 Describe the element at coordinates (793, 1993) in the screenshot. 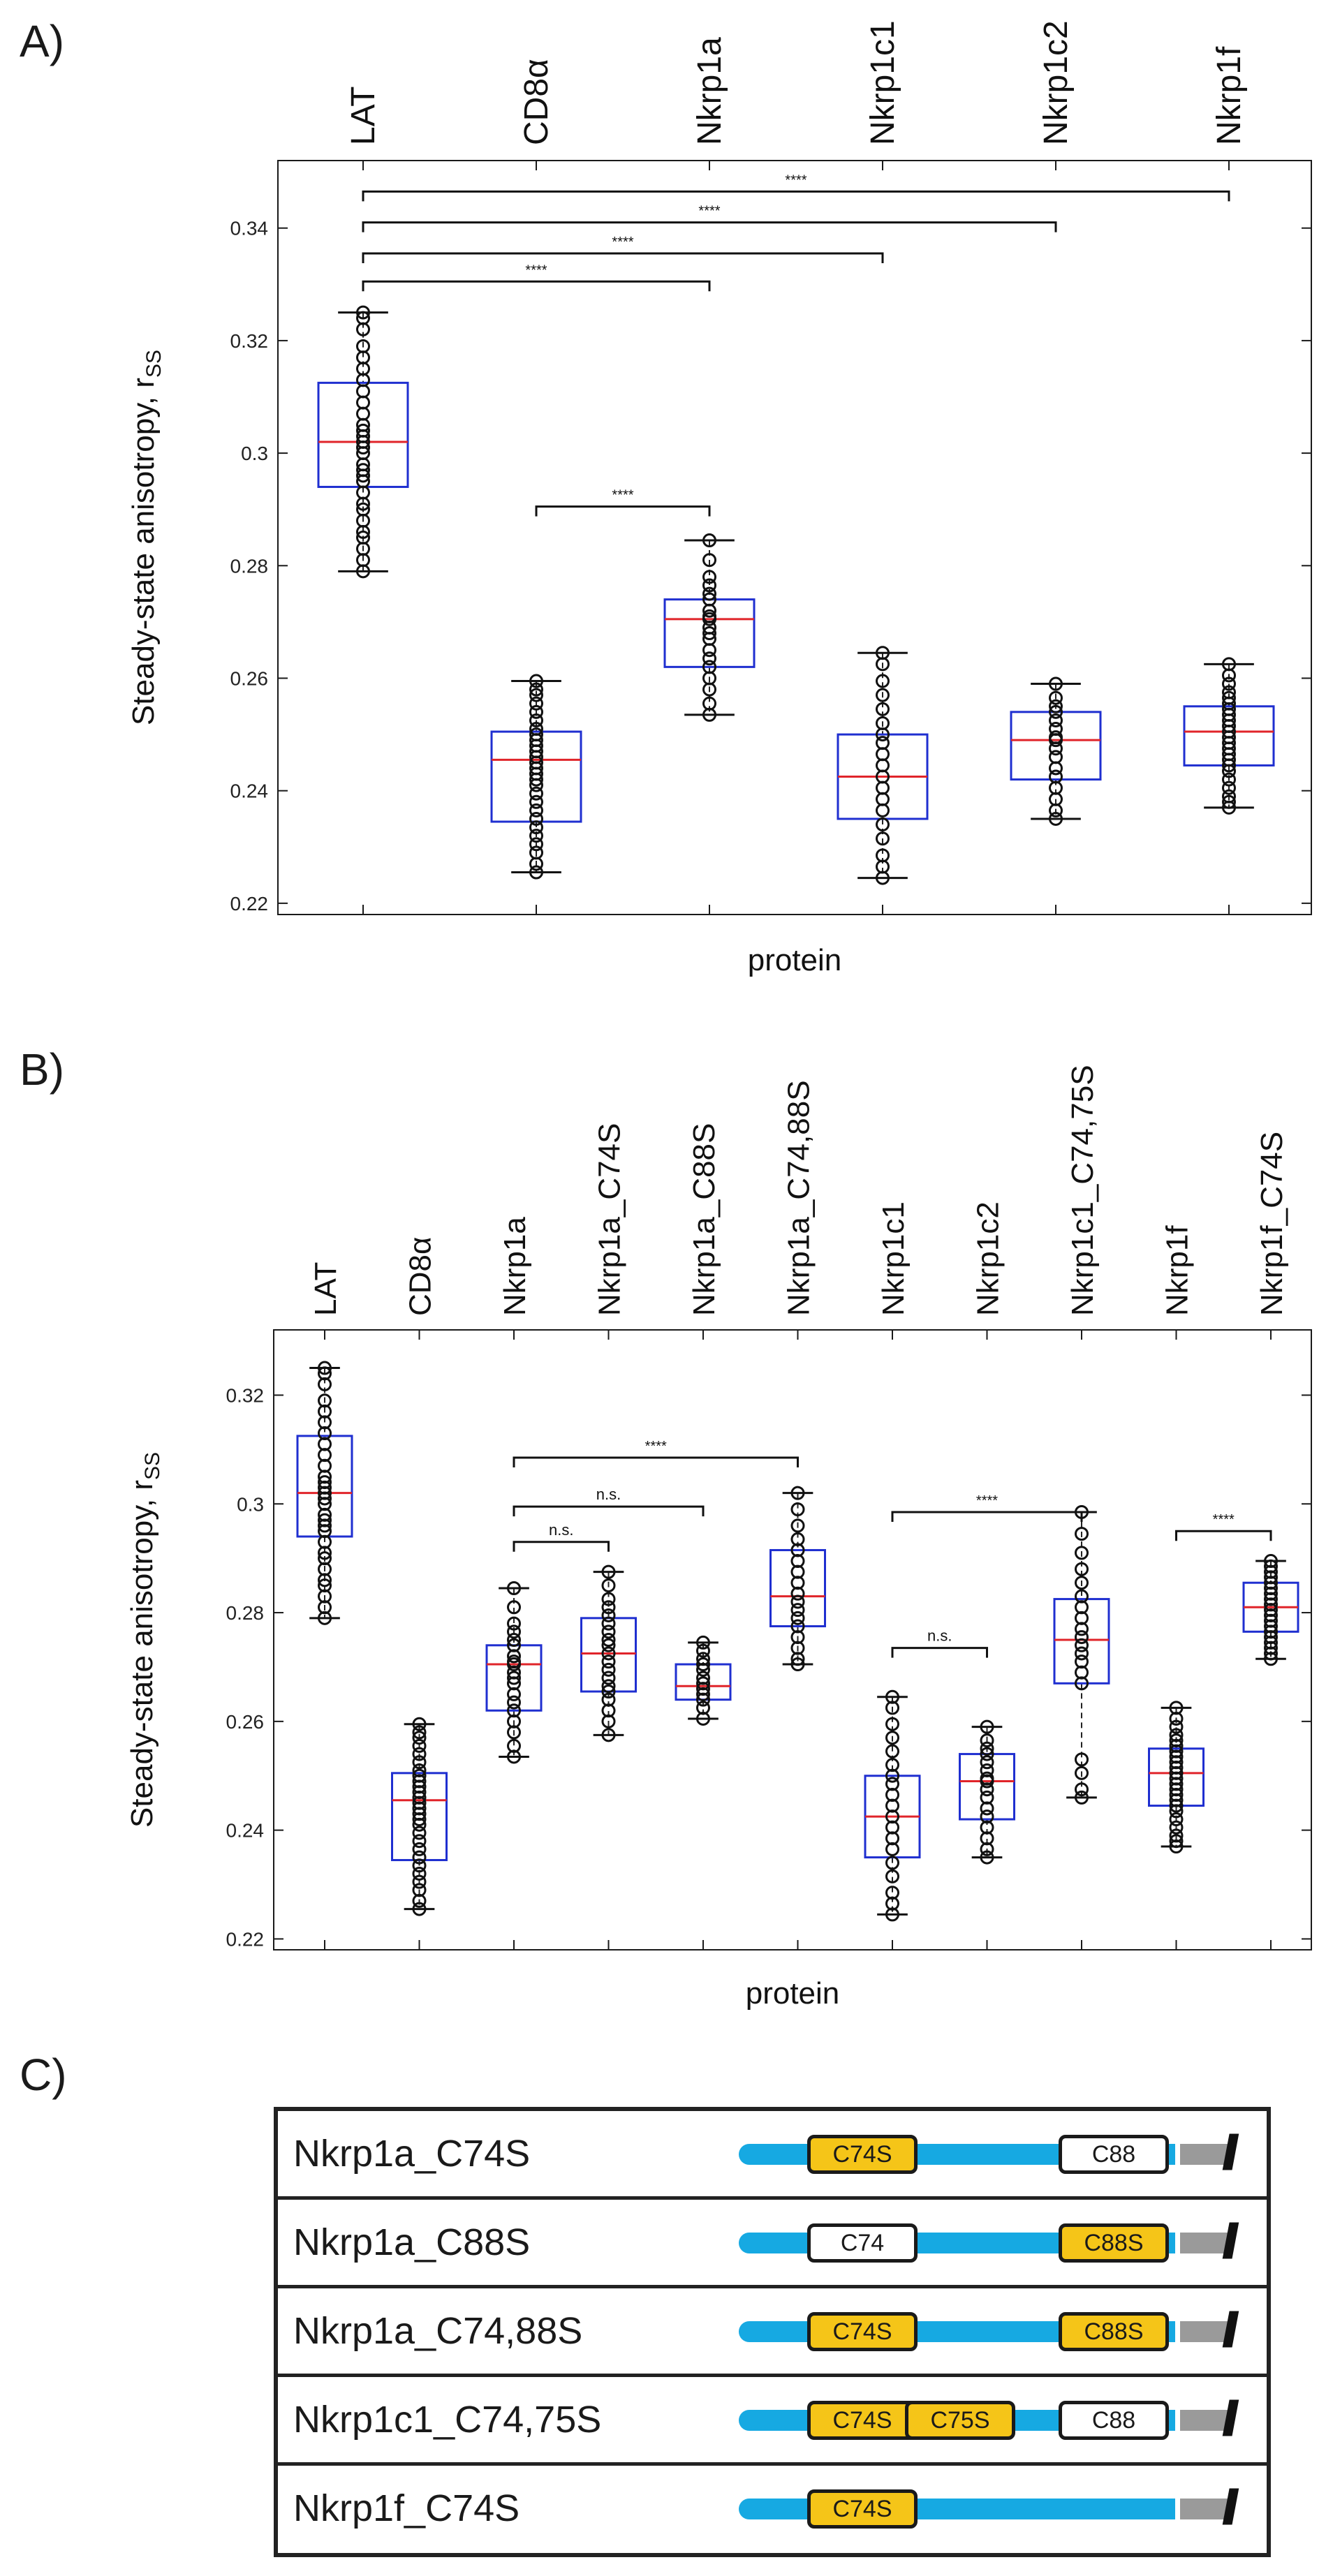

I see `x-axis-label: protein` at that location.